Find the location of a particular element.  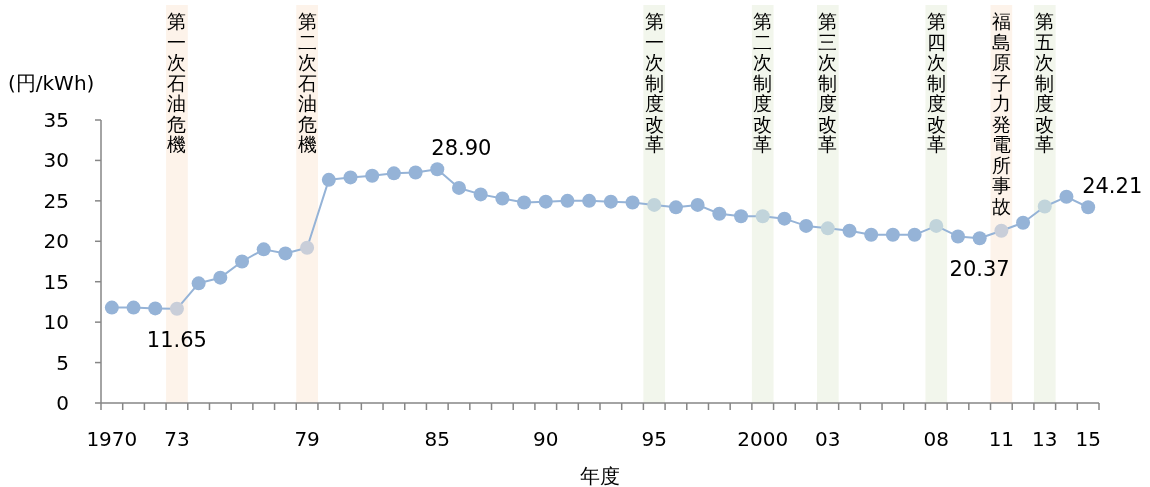

x-tick-label: 11 is located at coordinates (1001, 439).